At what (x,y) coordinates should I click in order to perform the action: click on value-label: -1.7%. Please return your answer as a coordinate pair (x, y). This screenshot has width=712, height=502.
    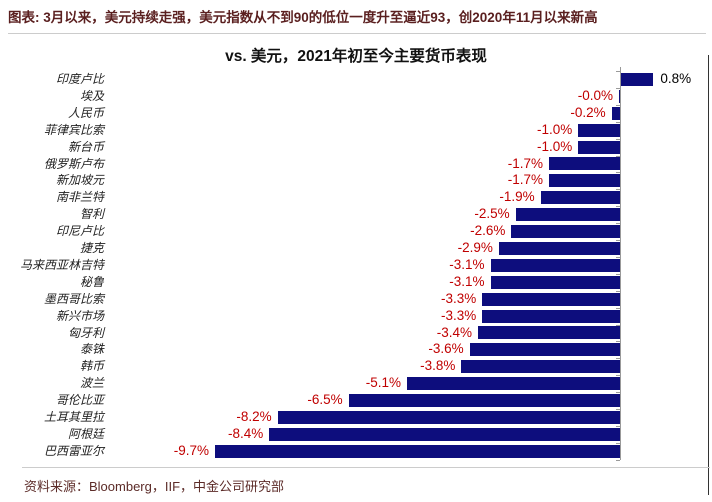
    Looking at the image, I should click on (525, 180).